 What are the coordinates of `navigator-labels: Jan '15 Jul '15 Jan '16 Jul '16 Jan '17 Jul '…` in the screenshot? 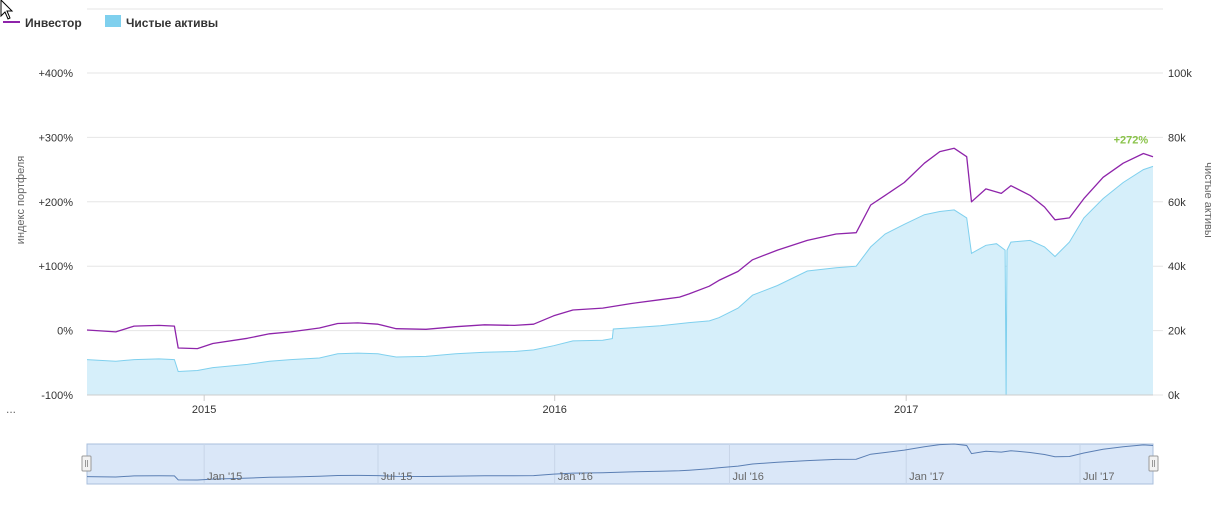 It's located at (660, 477).